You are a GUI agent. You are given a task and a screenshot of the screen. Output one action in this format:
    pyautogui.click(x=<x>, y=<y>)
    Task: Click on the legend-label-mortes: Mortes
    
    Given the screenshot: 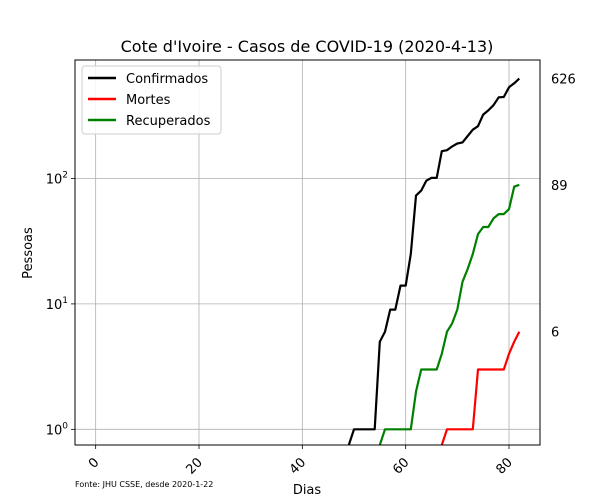 What is the action you would take?
    pyautogui.click(x=148, y=100)
    